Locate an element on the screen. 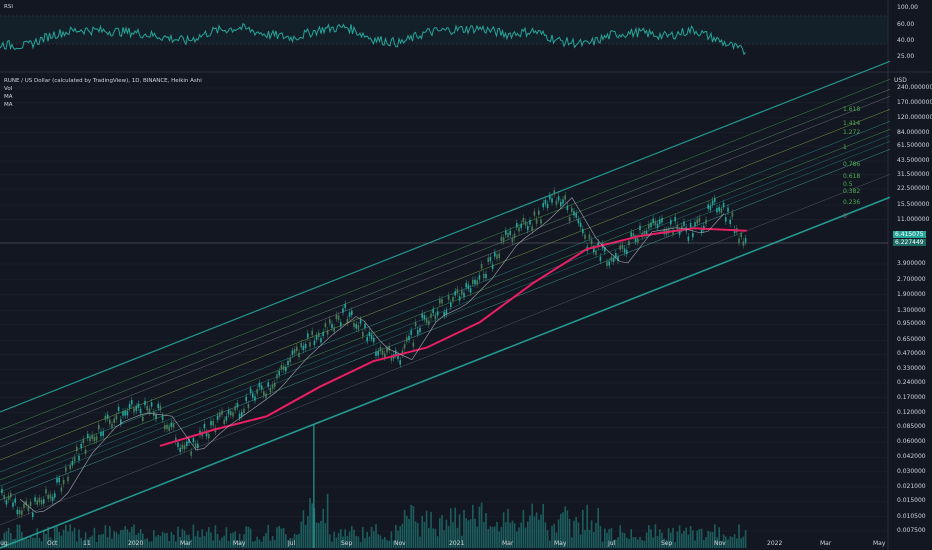  time-tick-label: 2022 is located at coordinates (775, 543).